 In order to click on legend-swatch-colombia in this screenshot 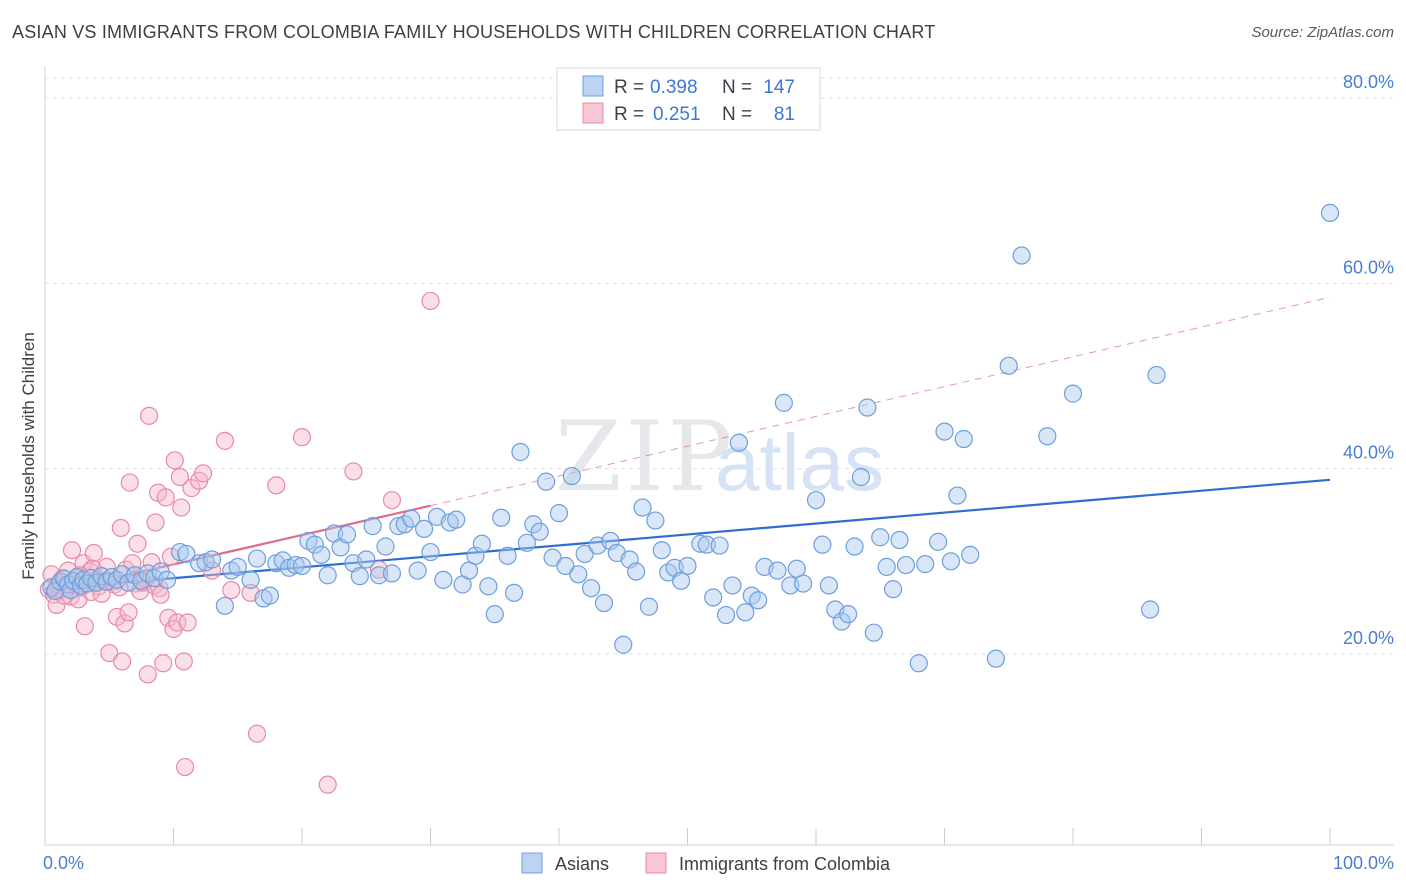, I will do `click(593, 113)`.